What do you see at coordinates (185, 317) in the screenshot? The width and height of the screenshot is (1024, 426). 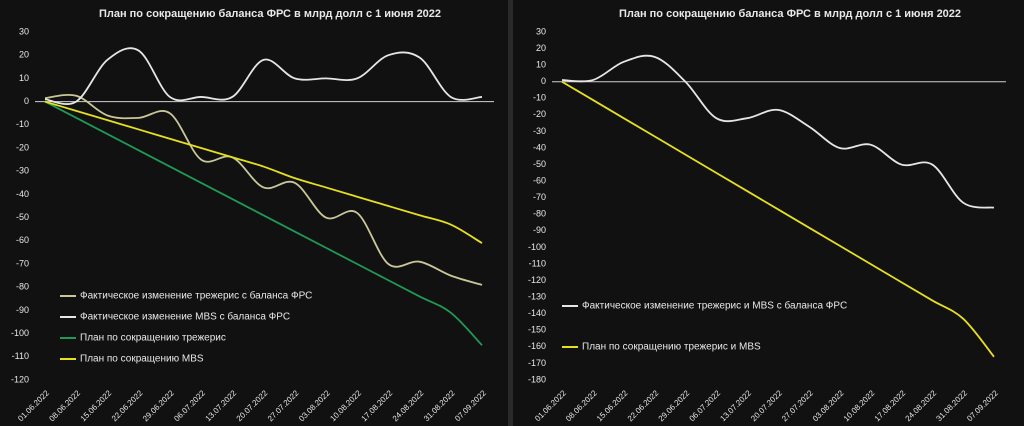 I see `legend-label: Фактическое изменение MBS с баланса ФРС` at bounding box center [185, 317].